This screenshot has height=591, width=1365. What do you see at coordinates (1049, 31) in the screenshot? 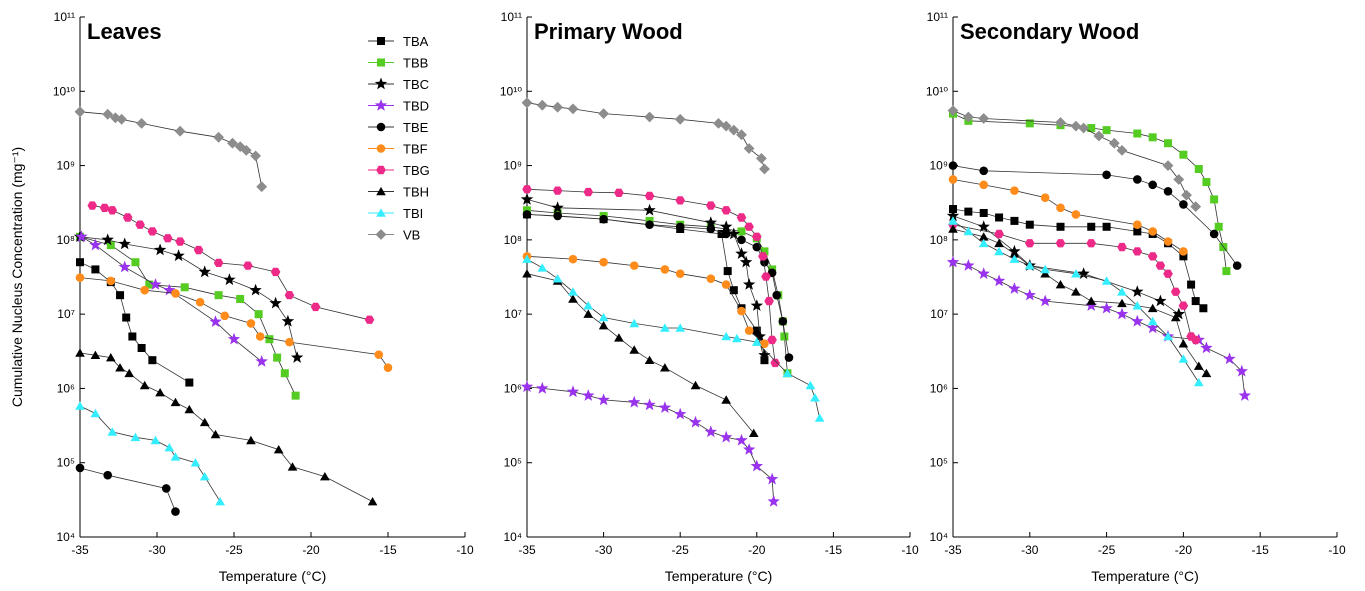
I see `panel-title: Secondary Wood` at bounding box center [1049, 31].